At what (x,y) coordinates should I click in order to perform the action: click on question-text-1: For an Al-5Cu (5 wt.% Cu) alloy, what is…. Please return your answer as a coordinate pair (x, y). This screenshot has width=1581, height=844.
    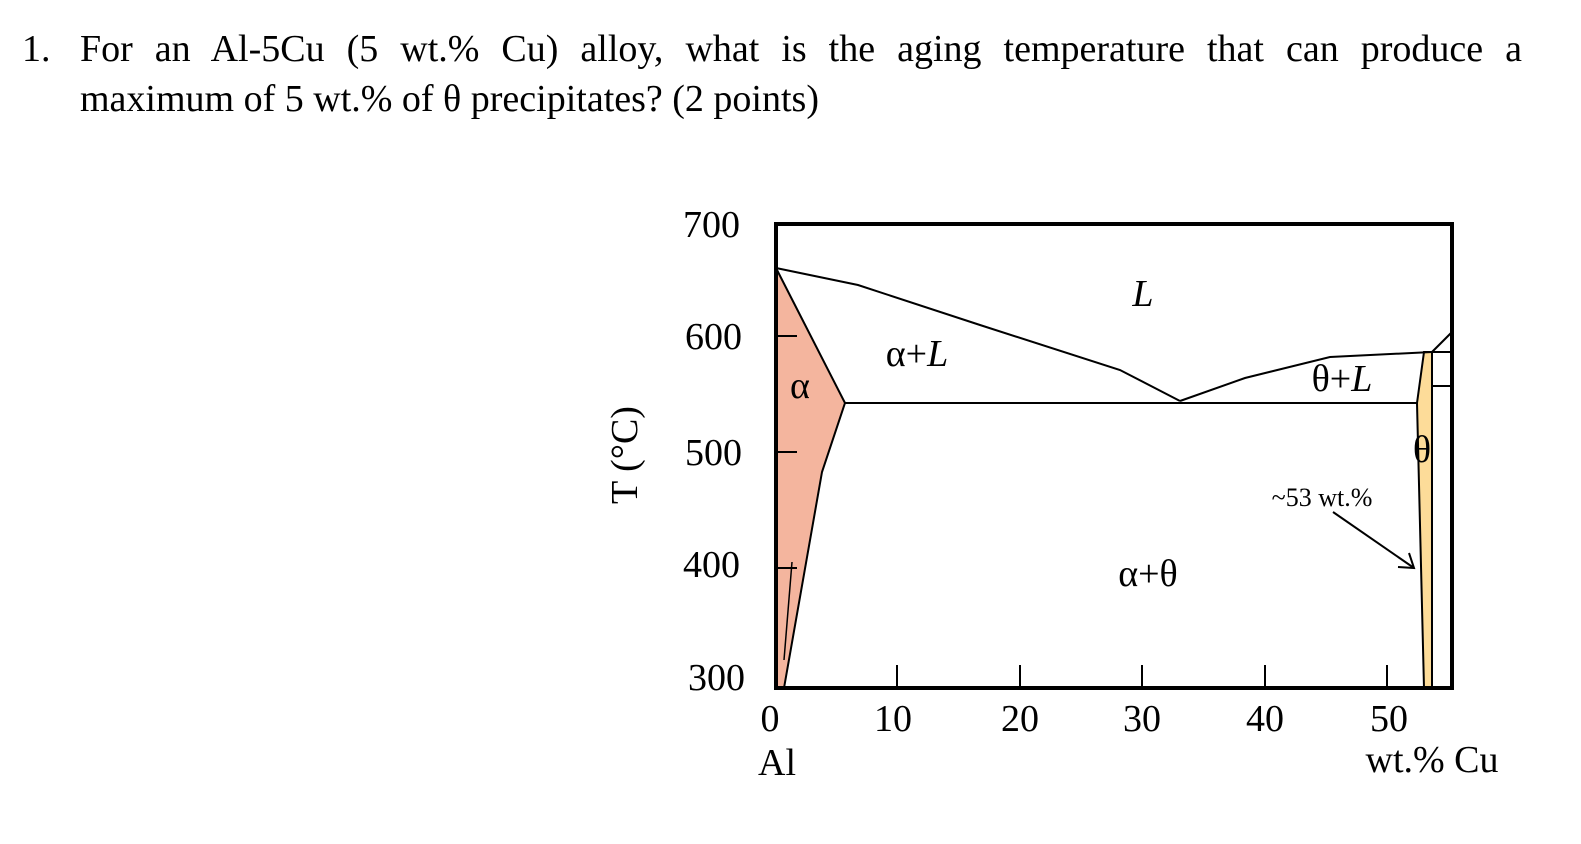
    Looking at the image, I should click on (801, 49).